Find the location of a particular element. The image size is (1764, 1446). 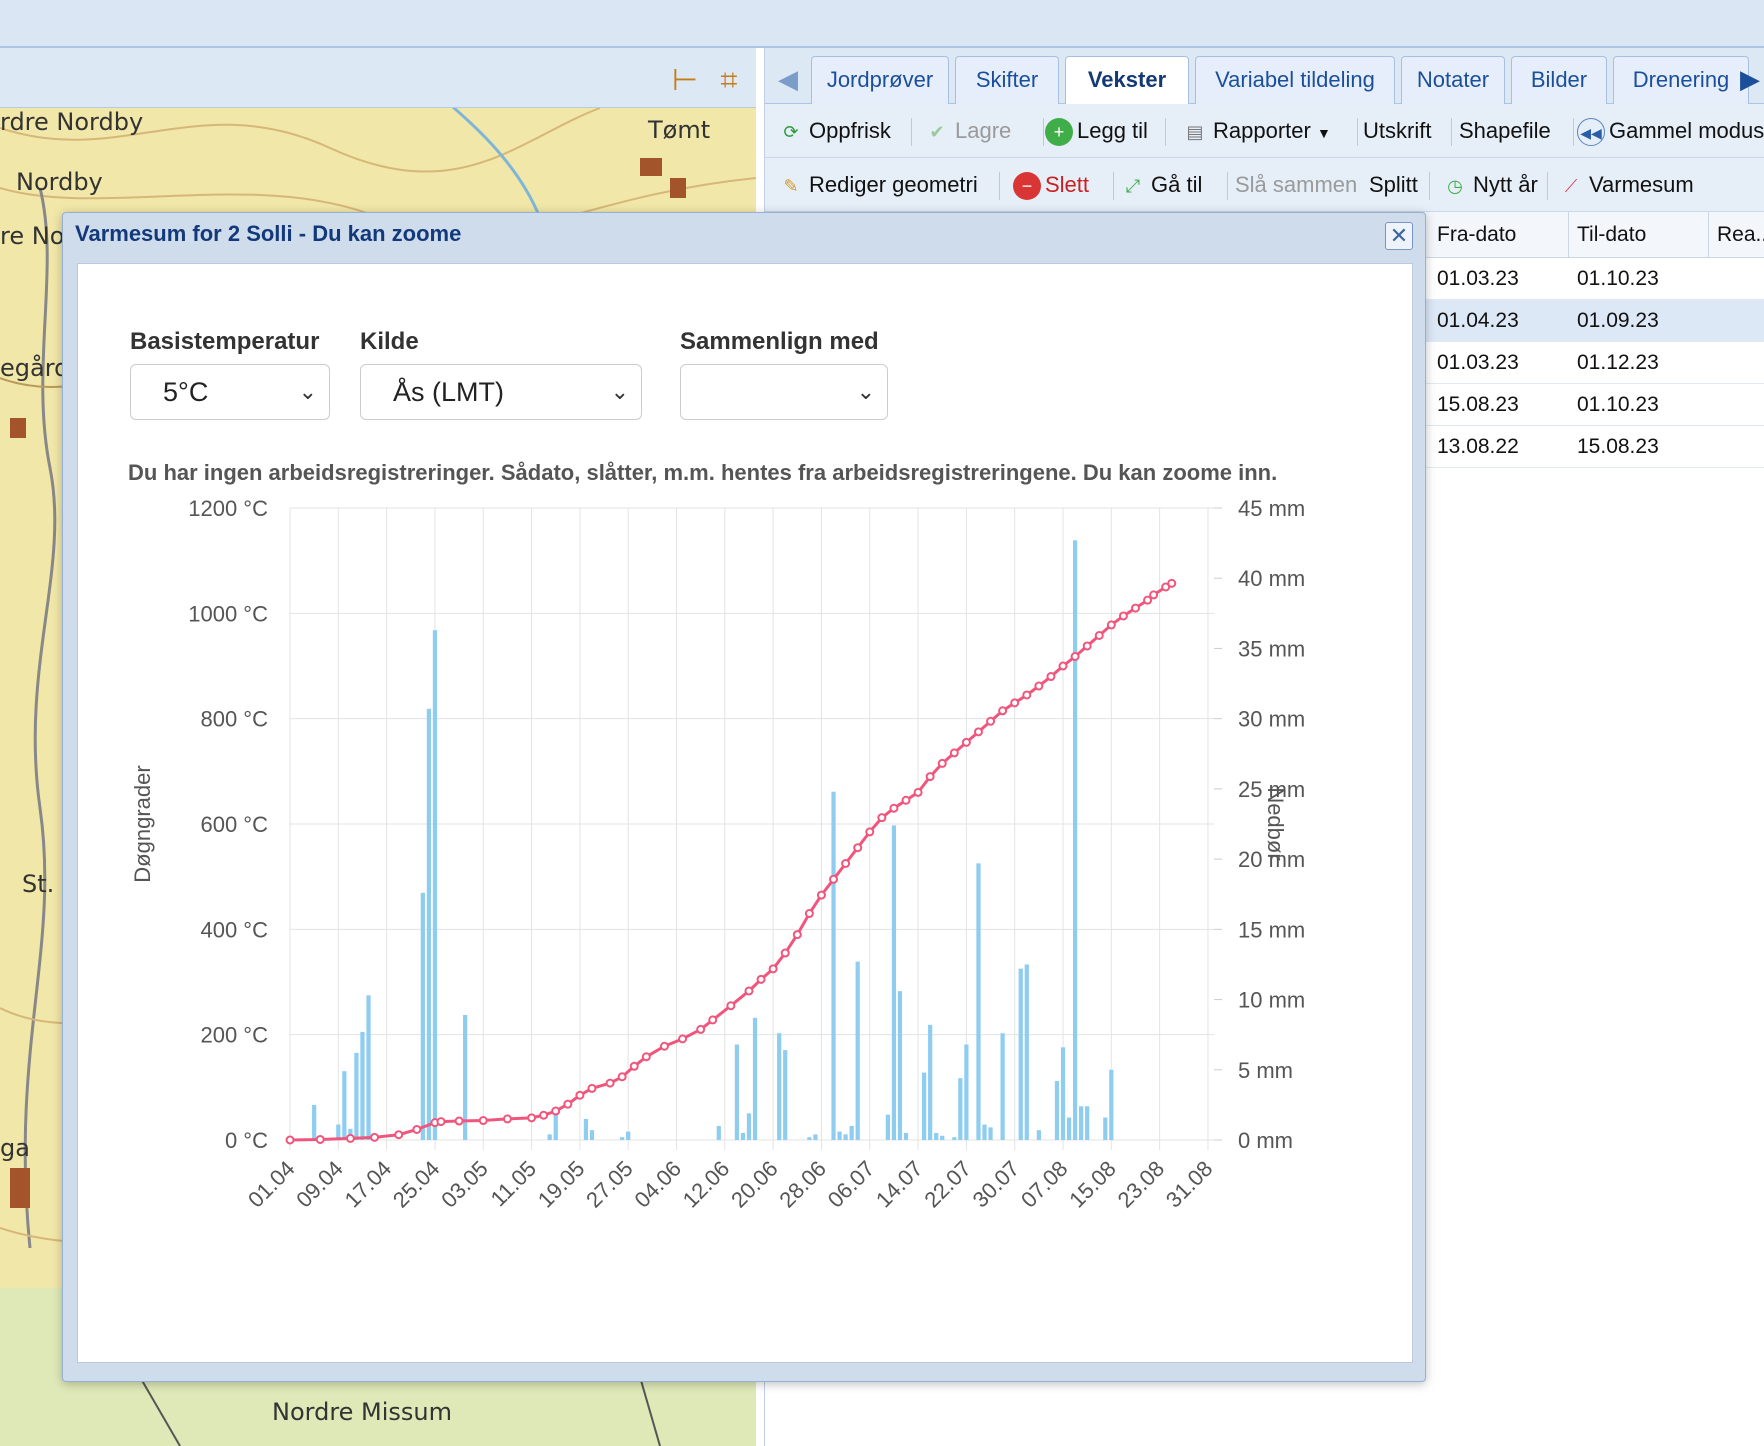

compare-select: ⌄ is located at coordinates (784, 392).